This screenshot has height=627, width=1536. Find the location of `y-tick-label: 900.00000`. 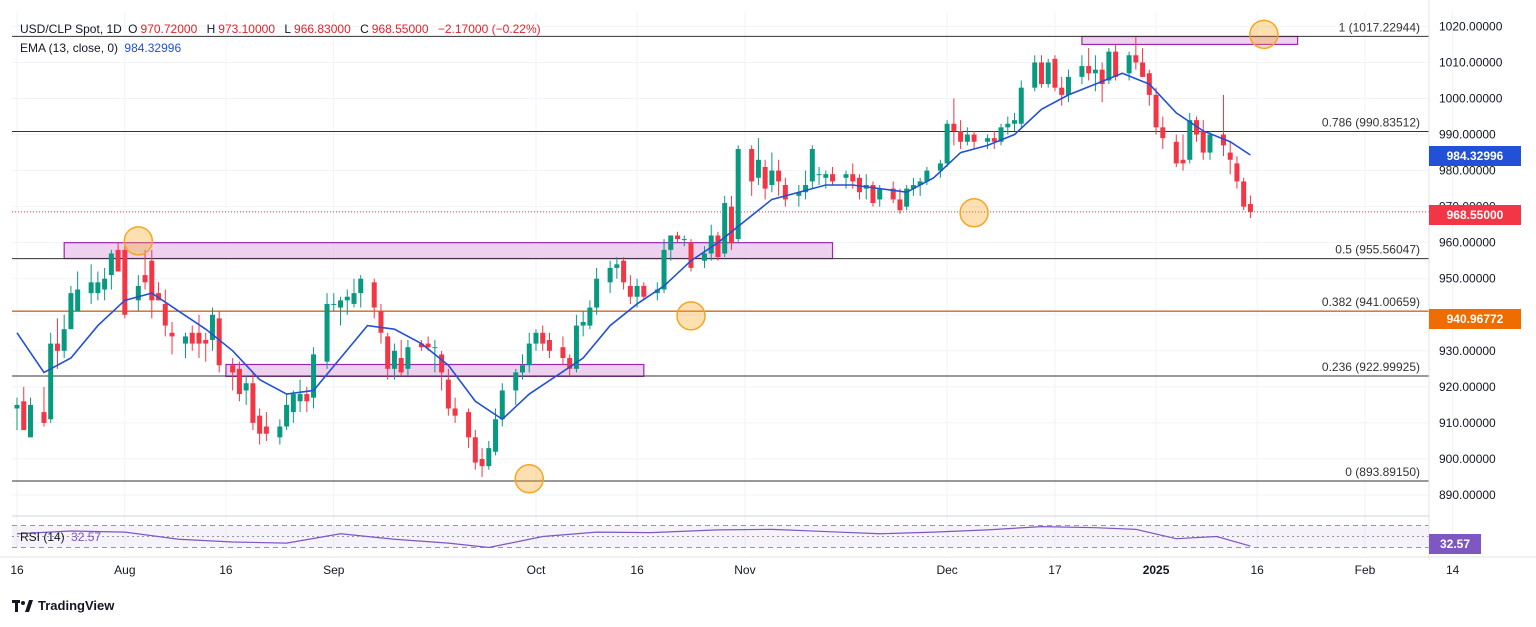

y-tick-label: 900.00000 is located at coordinates (1467, 459).